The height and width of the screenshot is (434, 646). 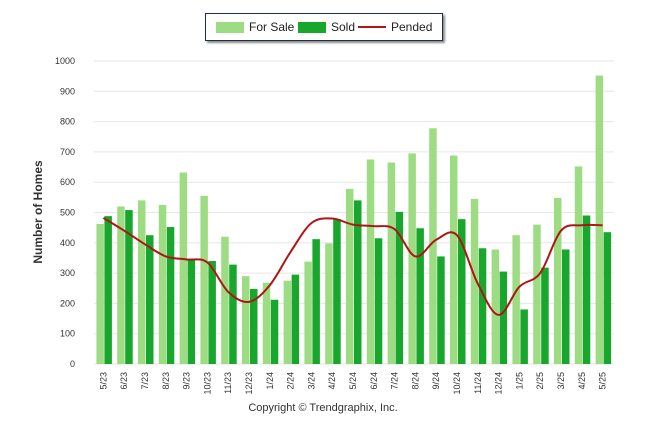 I want to click on copyright-text: Copyright © Trendgraphix, Inc., so click(x=323, y=408).